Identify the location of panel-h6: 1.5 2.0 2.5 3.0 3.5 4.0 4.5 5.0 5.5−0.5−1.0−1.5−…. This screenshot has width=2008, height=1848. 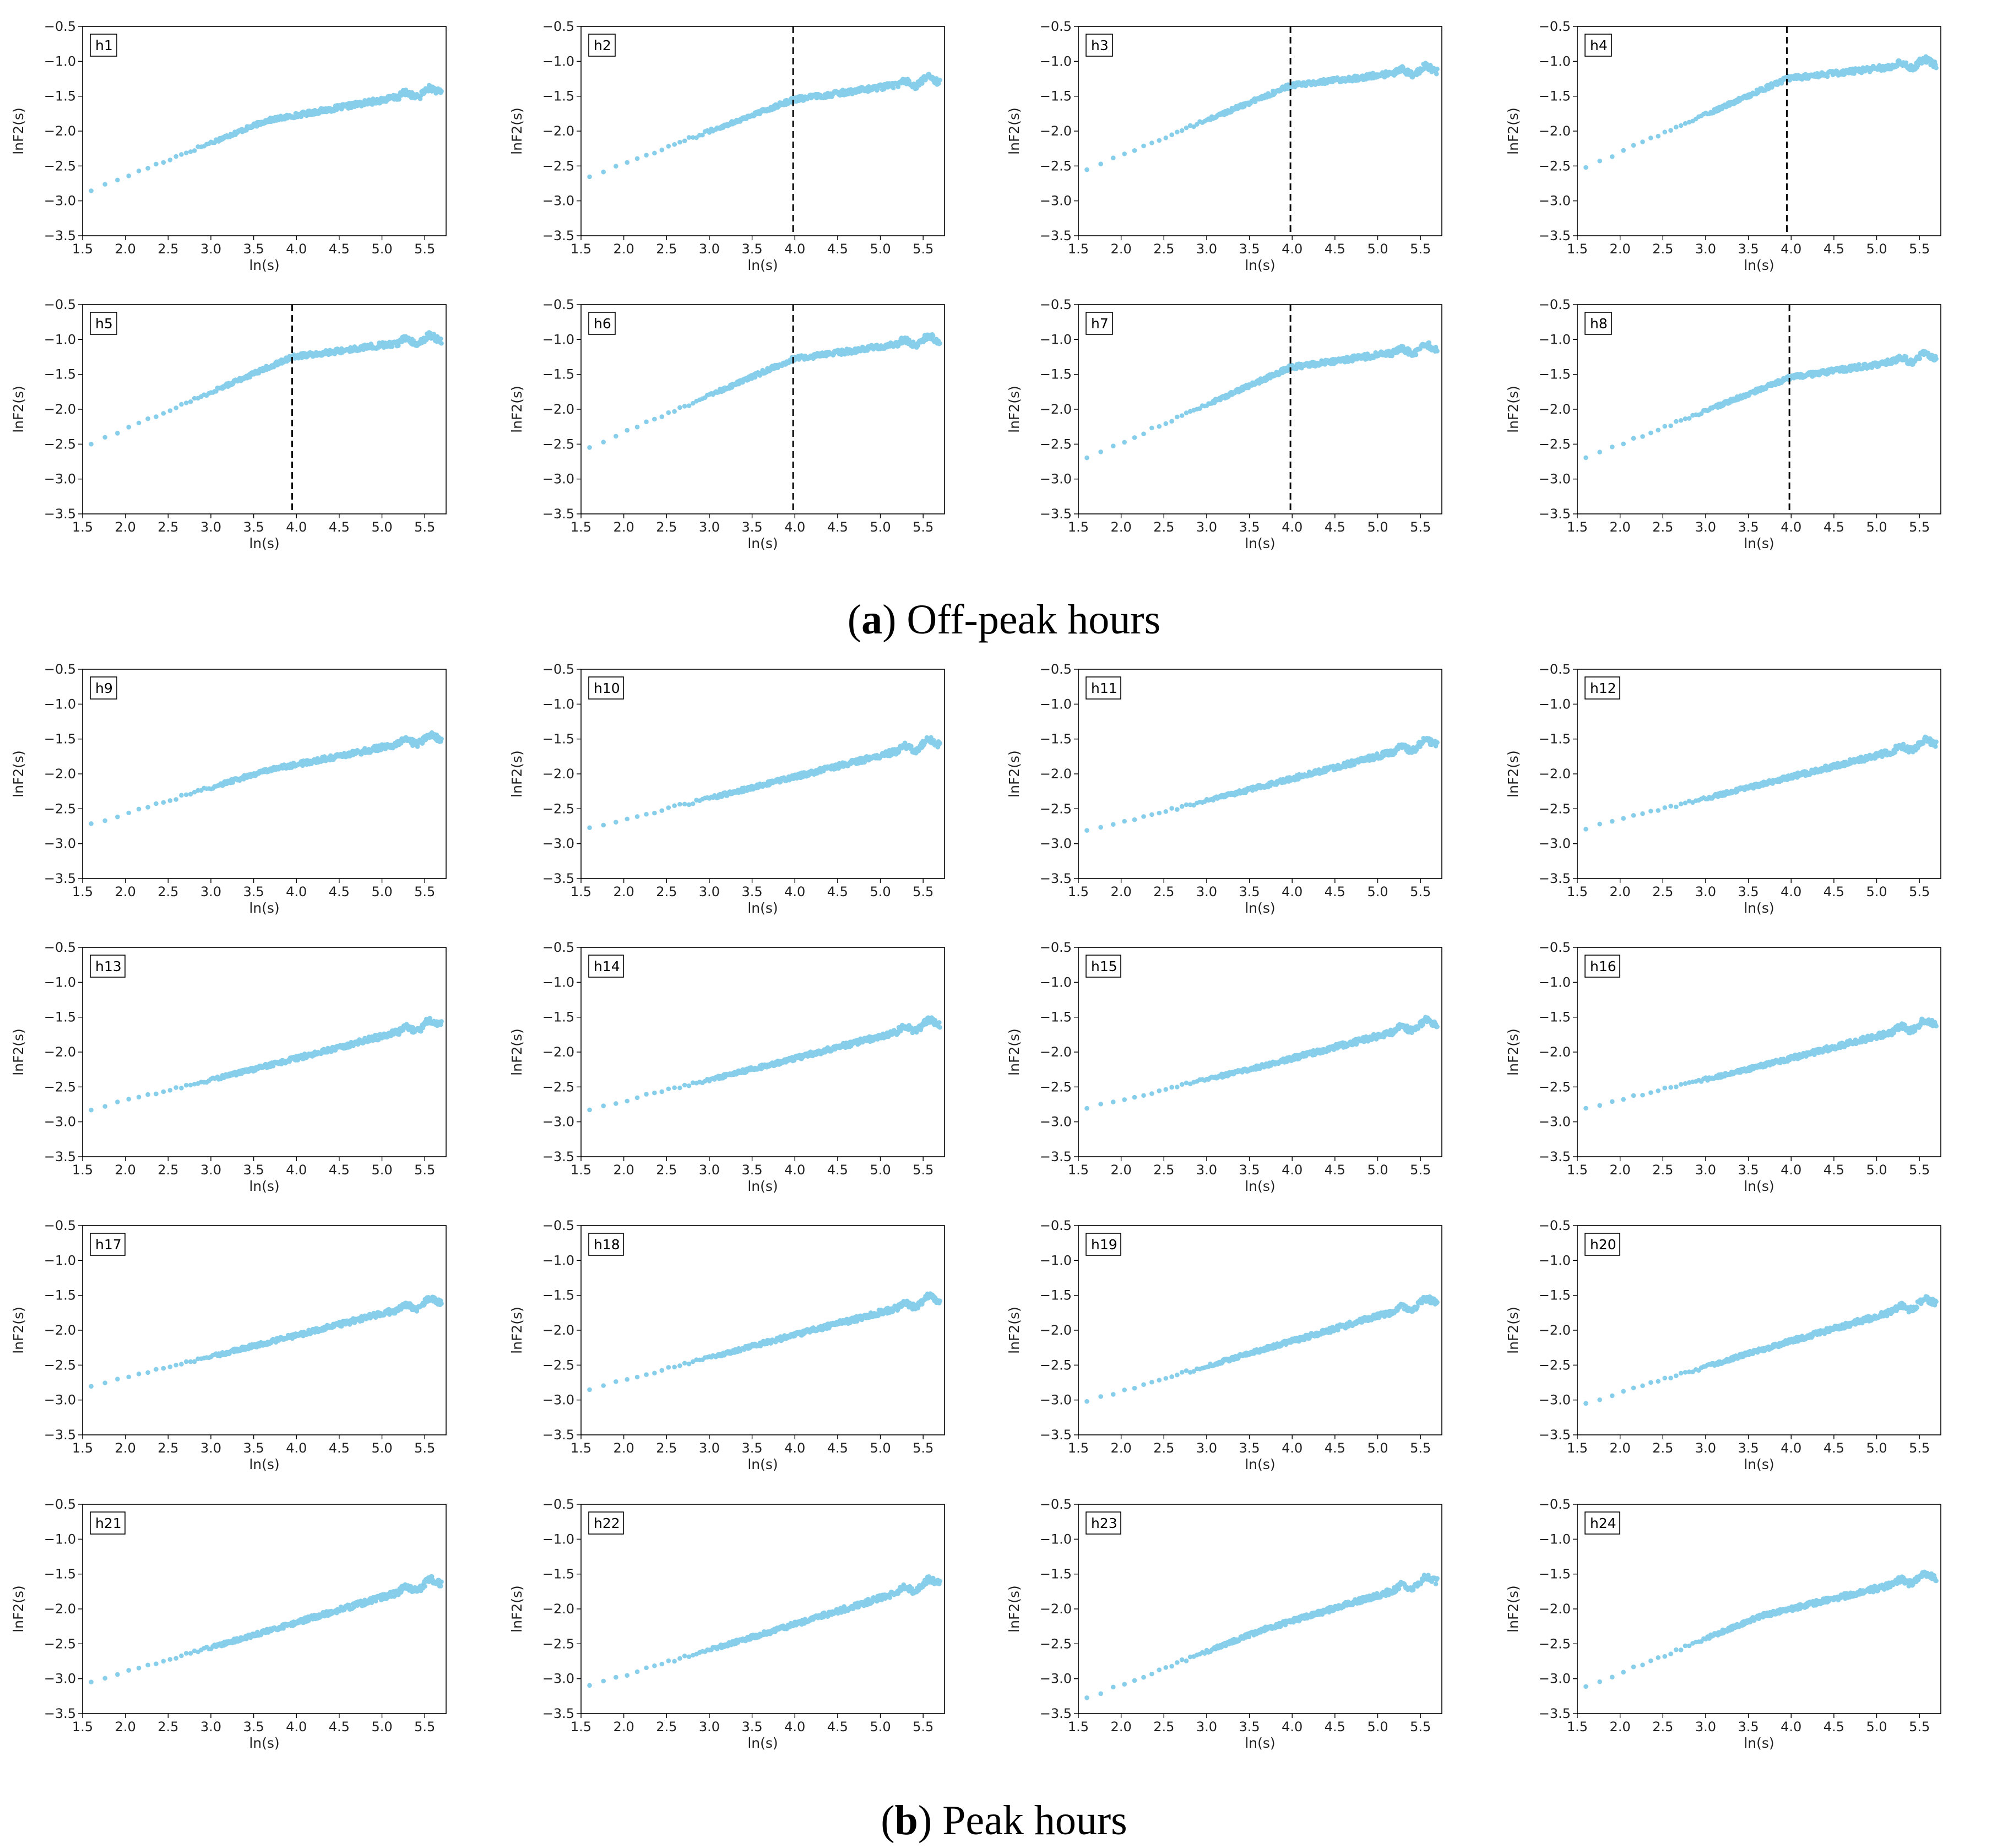
(727, 424).